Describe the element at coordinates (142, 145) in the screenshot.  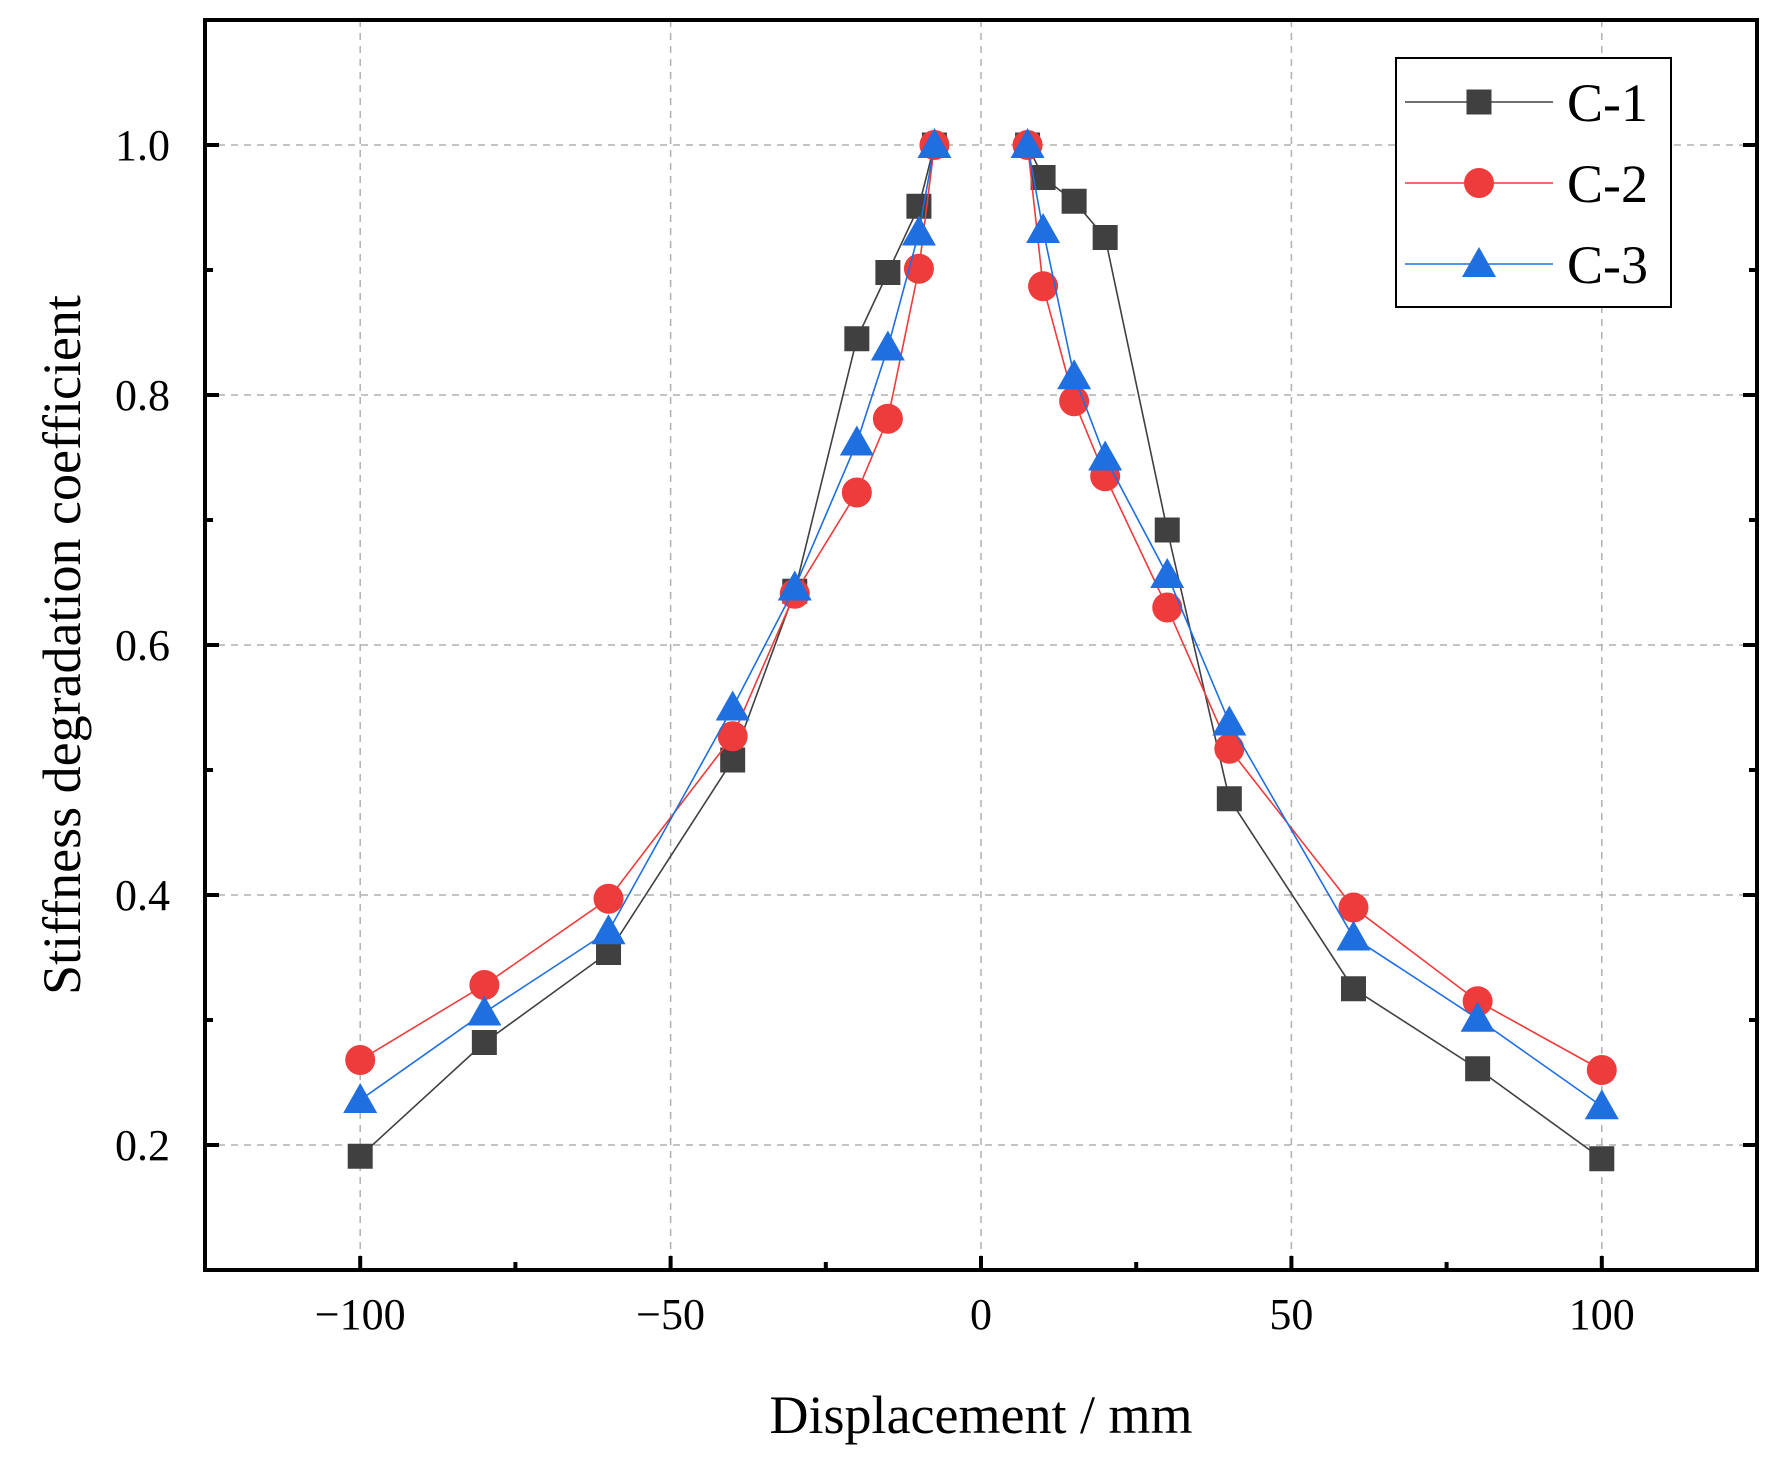
I see `y-tick-label: 1.0` at that location.